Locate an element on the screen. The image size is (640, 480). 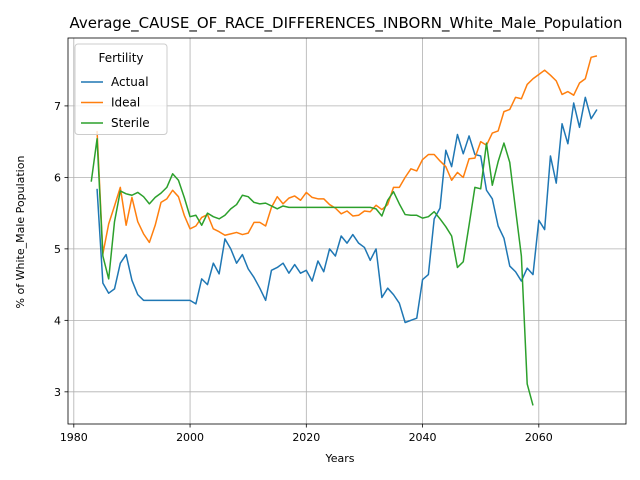
y-tick-label: 6 is located at coordinates (57, 177).